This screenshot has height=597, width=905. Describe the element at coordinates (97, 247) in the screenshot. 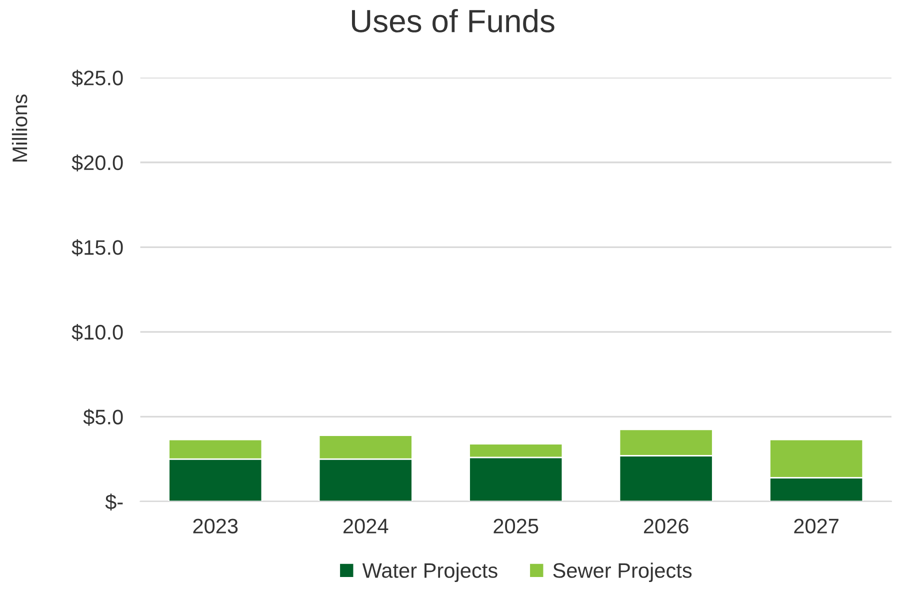

I see `y-tick-label: $15.0` at that location.